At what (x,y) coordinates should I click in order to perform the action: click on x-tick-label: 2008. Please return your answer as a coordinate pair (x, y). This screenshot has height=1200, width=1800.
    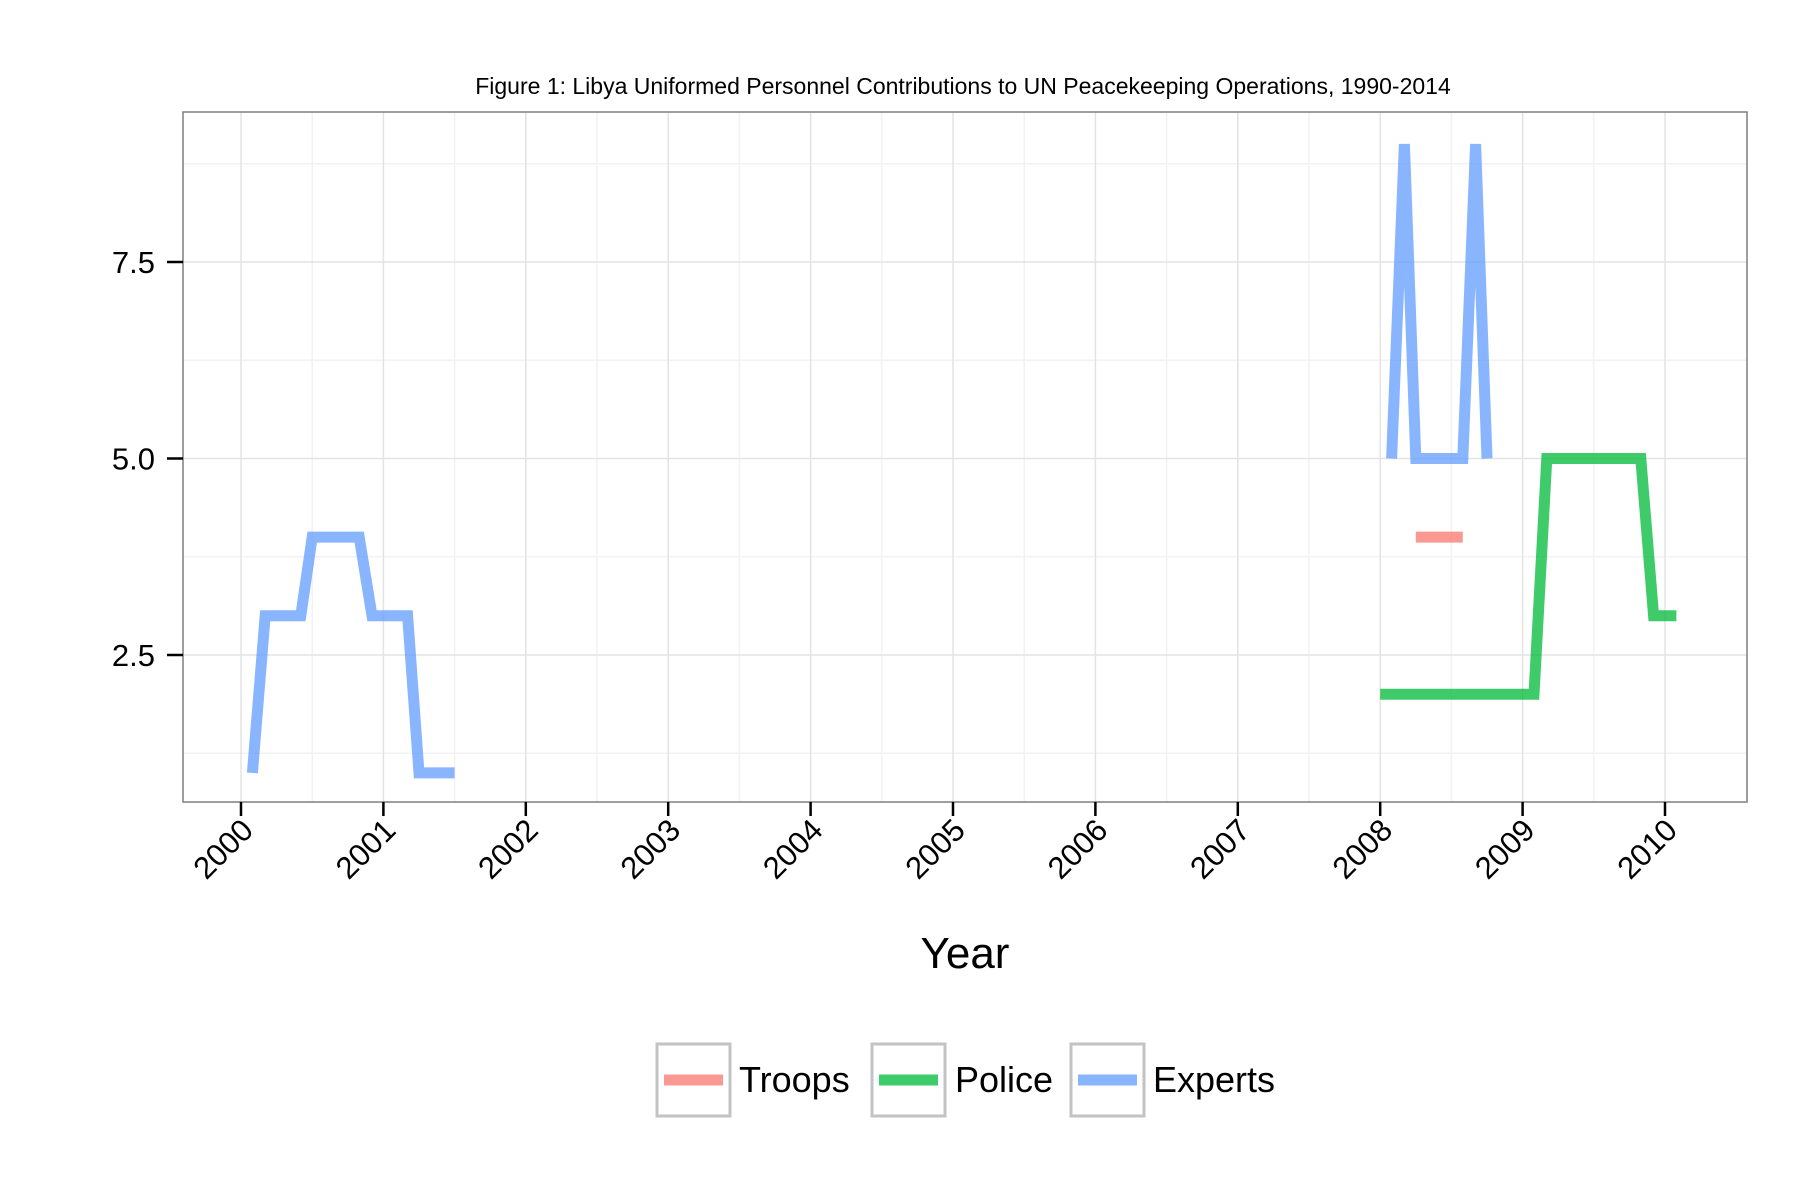
    Looking at the image, I should click on (1363, 849).